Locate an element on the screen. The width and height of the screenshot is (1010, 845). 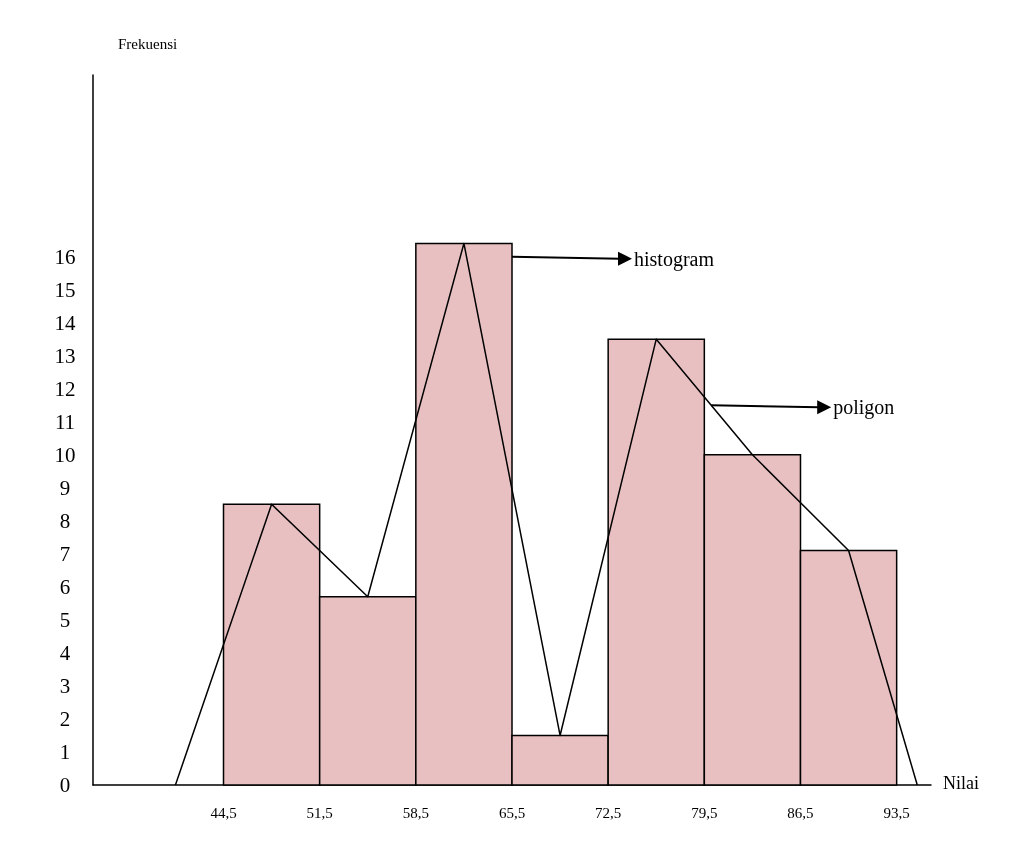
y-tick-label: 4 is located at coordinates (65, 652).